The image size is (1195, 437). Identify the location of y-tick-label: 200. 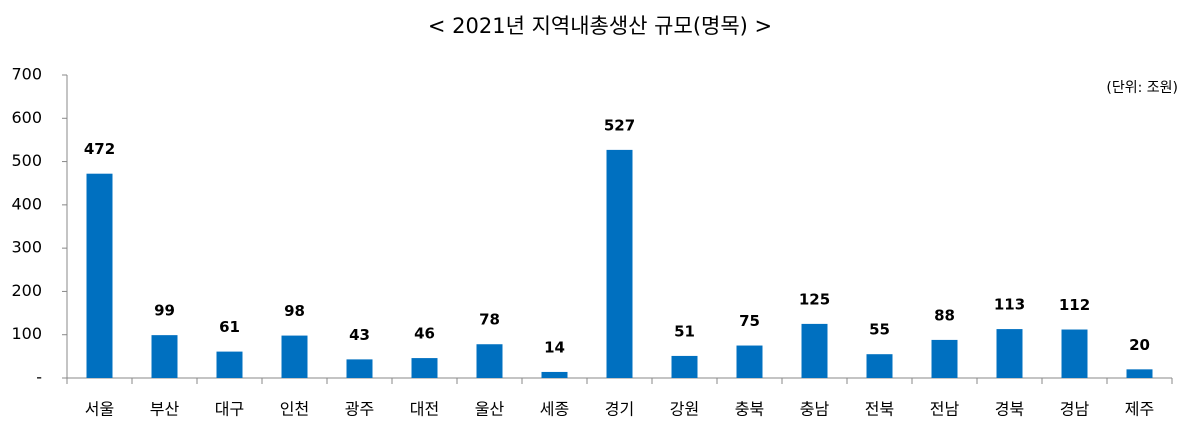
(26, 290).